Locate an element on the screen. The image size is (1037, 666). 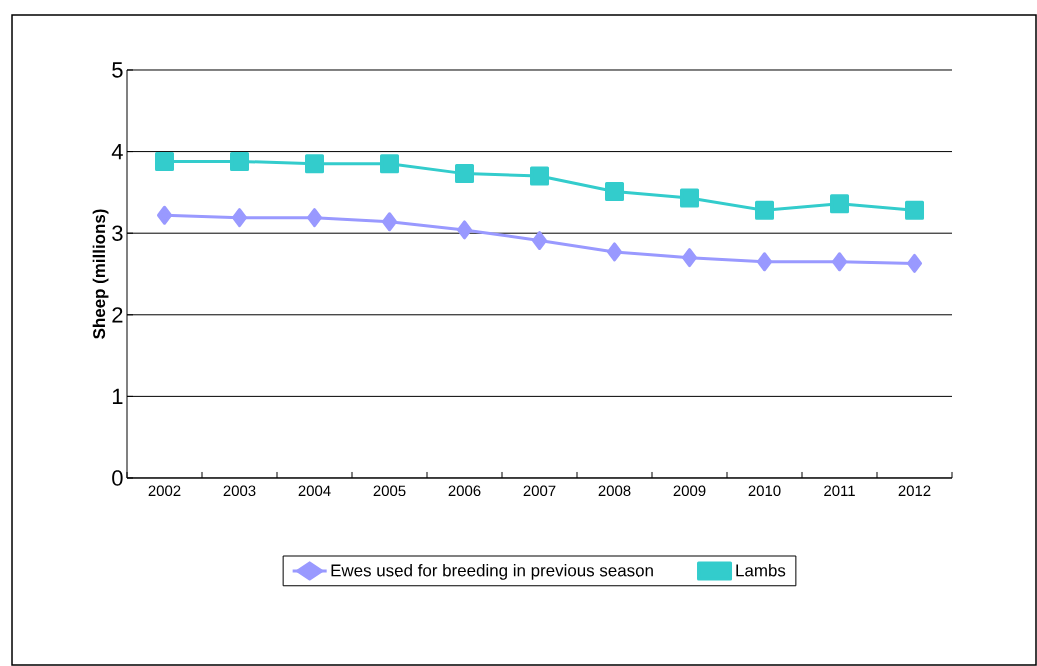
y-tick-label: 4 is located at coordinates (117, 152).